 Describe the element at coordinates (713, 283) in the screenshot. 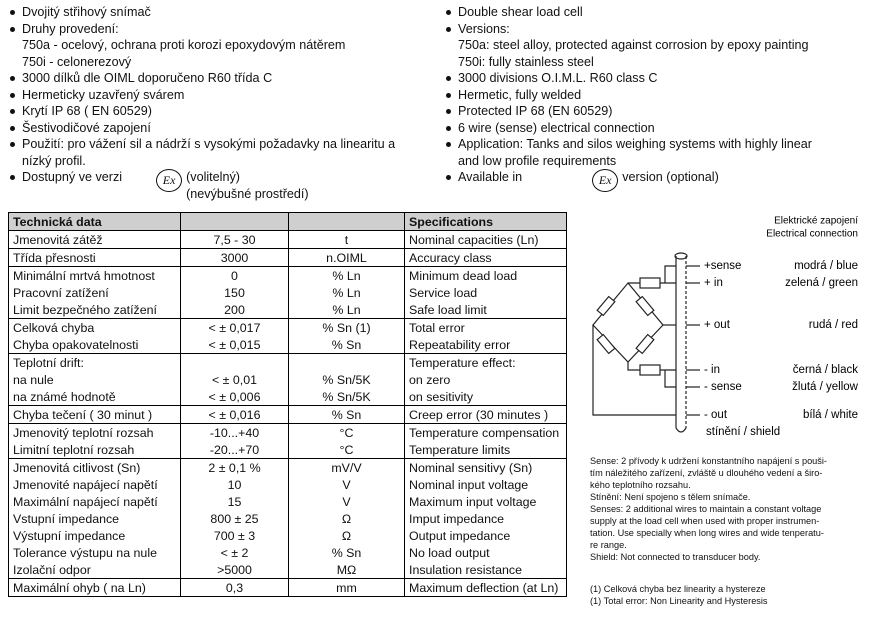

I see `wire-name: + in` at that location.